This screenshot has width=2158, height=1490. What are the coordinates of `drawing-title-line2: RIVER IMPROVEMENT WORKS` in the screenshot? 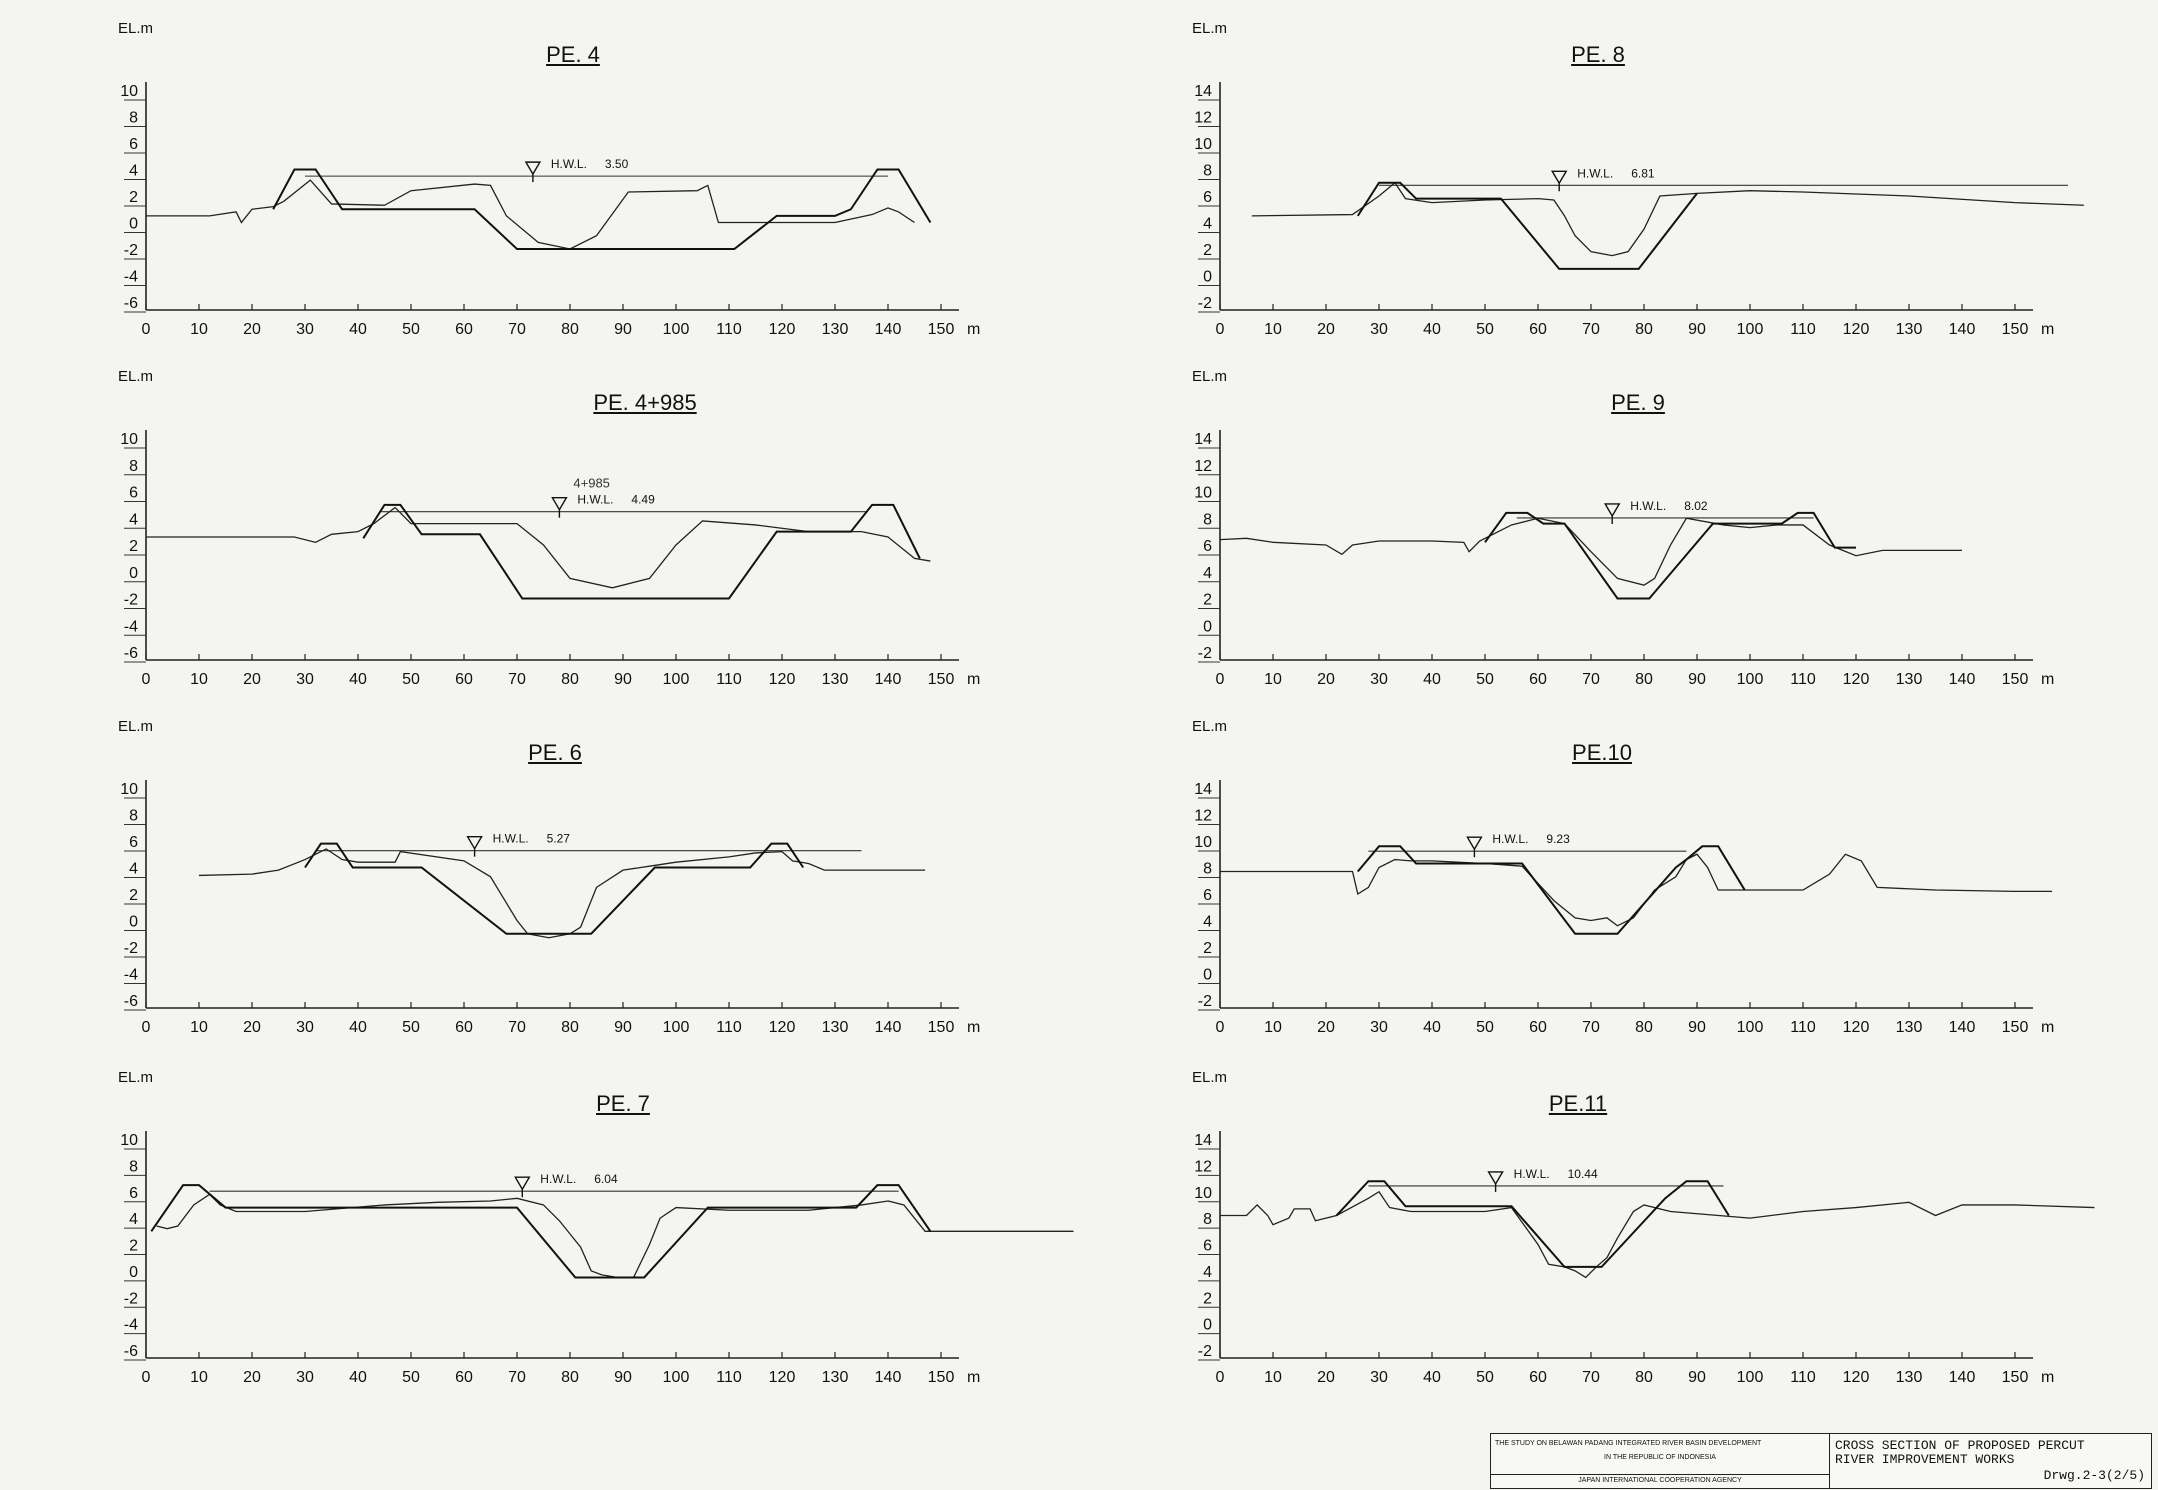 It's located at (1925, 1459).